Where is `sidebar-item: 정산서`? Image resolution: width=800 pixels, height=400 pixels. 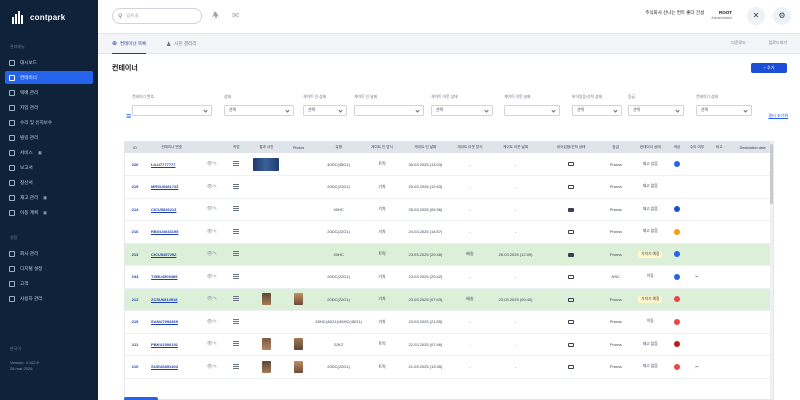 sidebar-item: 정산서 is located at coordinates (49, 182).